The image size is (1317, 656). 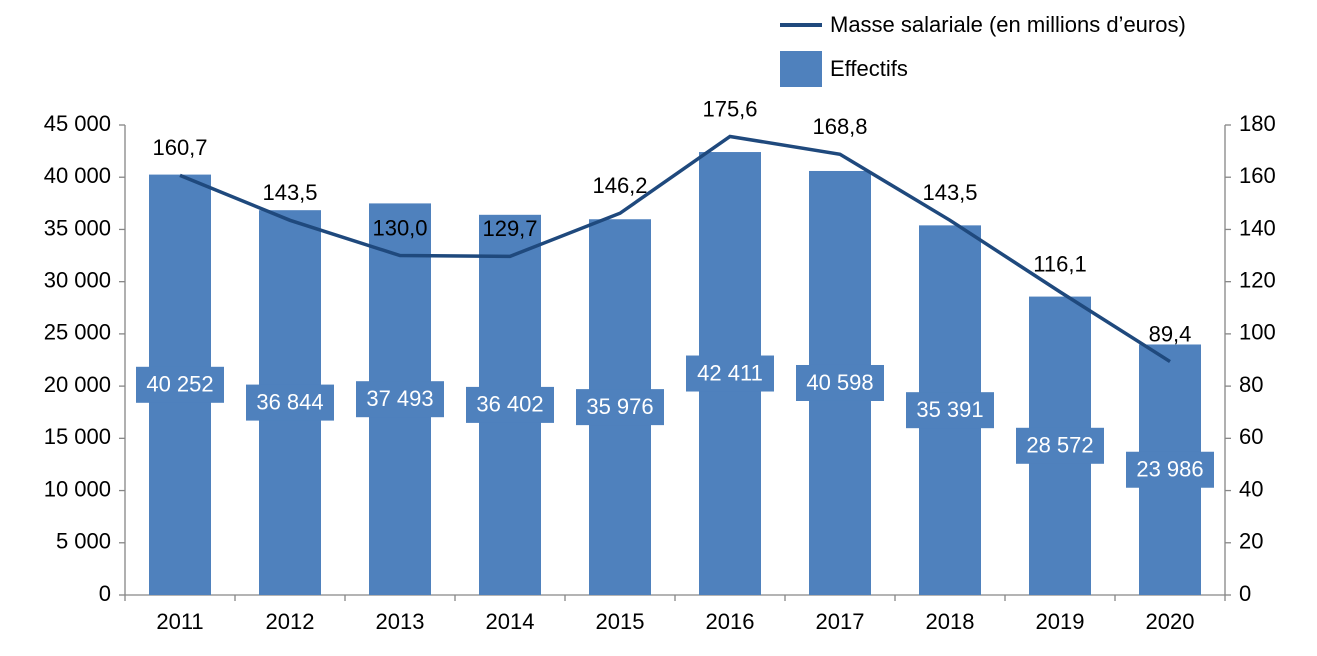 What do you see at coordinates (77, 123) in the screenshot?
I see `y-tick-label: 45 000` at bounding box center [77, 123].